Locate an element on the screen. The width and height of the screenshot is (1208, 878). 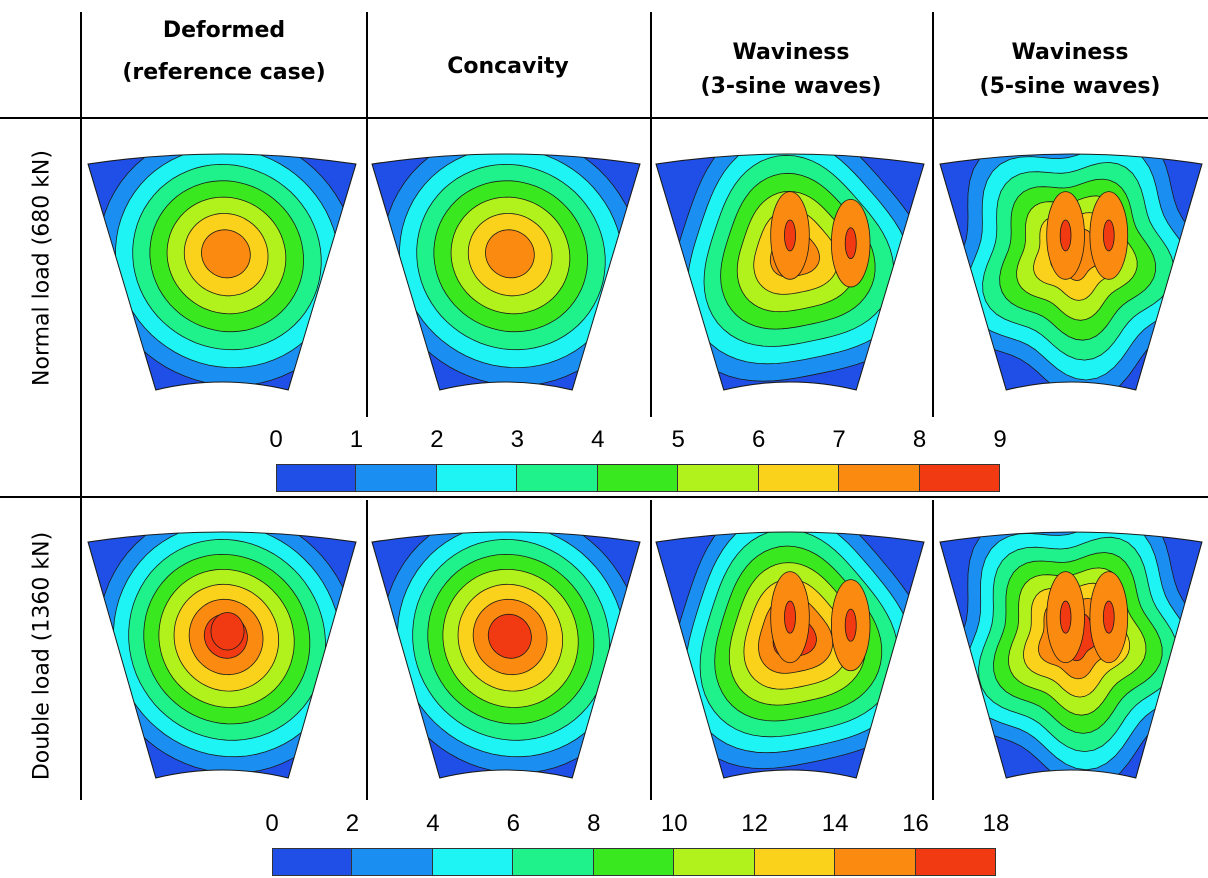
colorbar-tick-label: 3 is located at coordinates (517, 439).